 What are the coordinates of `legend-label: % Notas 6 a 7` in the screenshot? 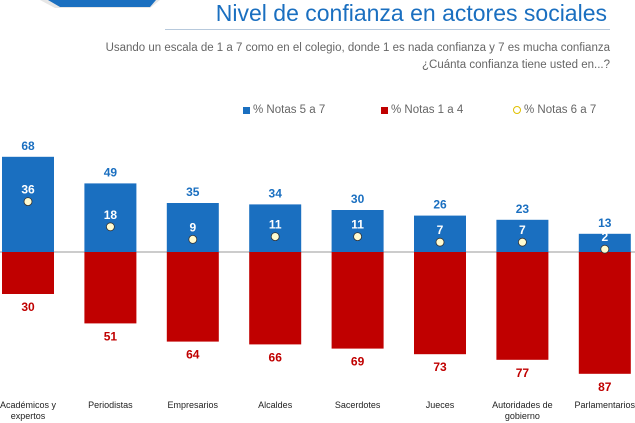 It's located at (560, 110).